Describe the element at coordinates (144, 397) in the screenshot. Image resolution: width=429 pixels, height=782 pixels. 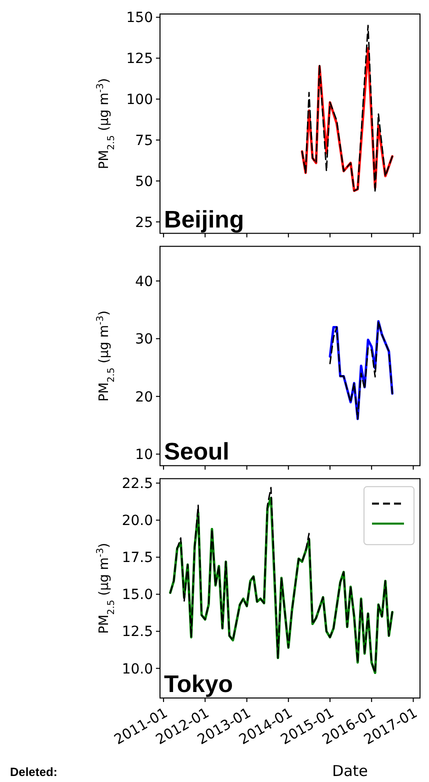
I see `y-tick-label: 20` at that location.